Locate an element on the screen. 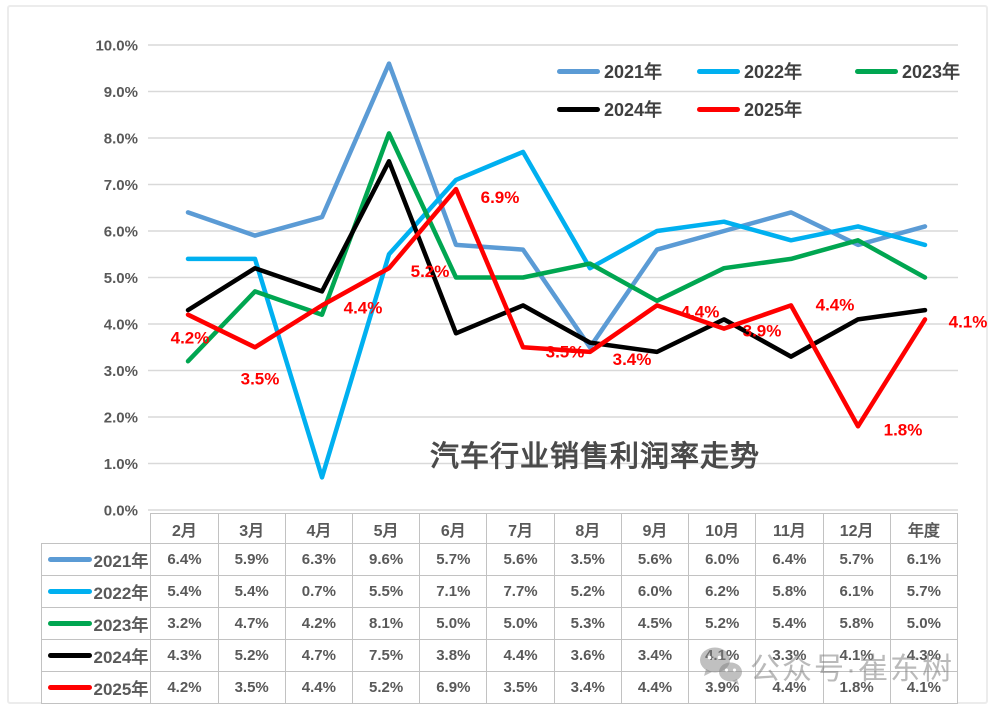  y-tick-label: 1.0% is located at coordinates (121, 464).